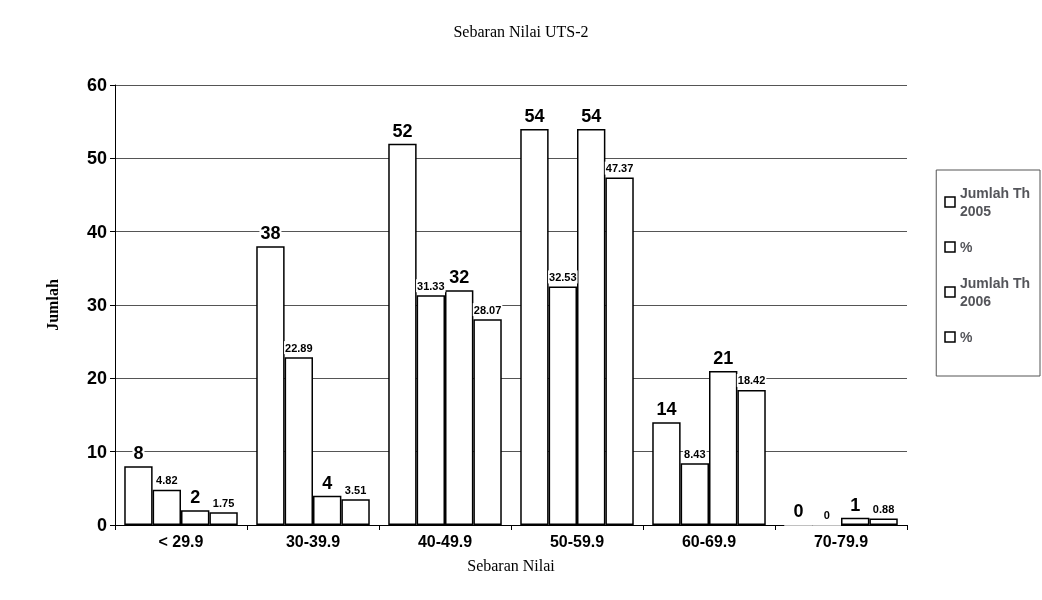  Describe the element at coordinates (995, 202) in the screenshot. I see `legend-label: Jumlah Th 2005` at that location.